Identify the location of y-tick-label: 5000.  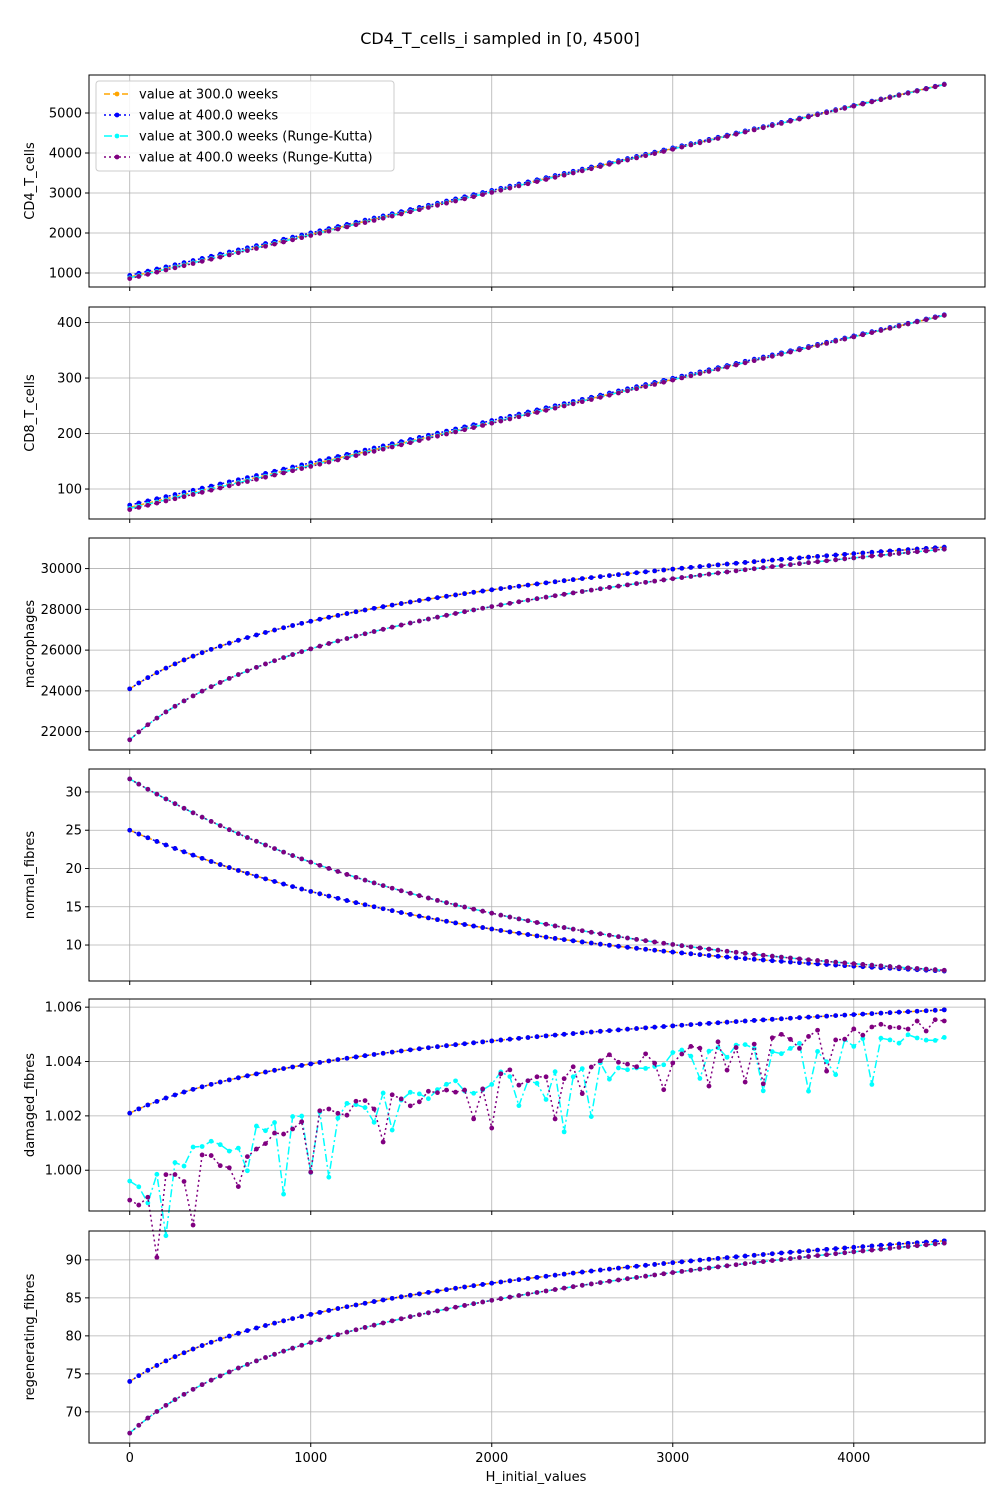
(65, 114).